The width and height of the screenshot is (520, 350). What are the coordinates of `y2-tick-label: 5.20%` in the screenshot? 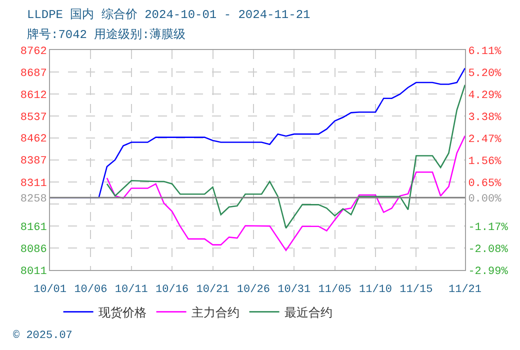 It's located at (485, 74).